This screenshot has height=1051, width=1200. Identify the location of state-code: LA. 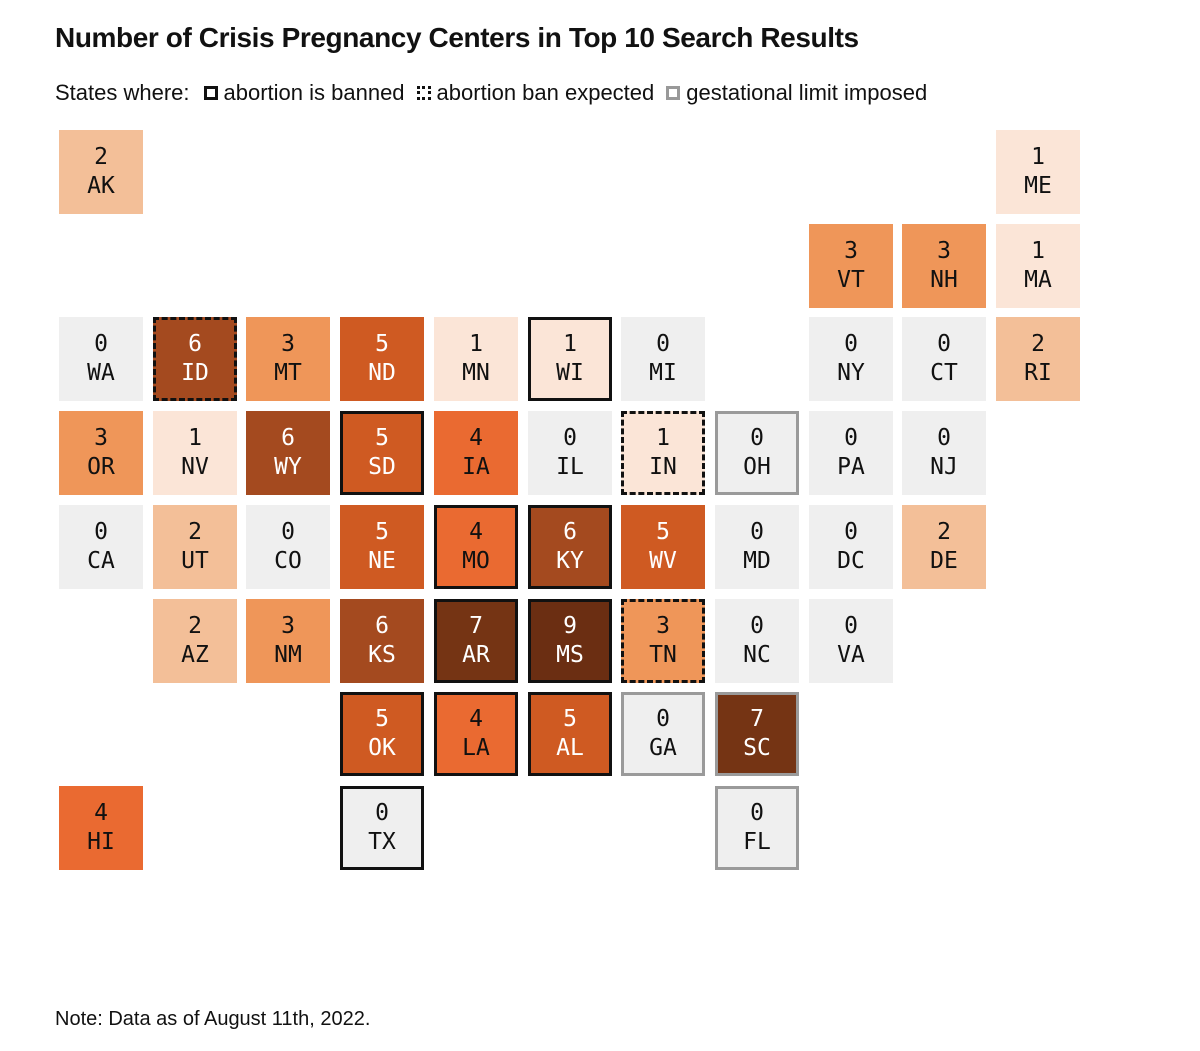
(476, 748).